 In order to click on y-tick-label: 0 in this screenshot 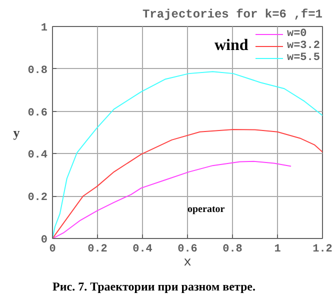, I will do `click(44, 240)`.